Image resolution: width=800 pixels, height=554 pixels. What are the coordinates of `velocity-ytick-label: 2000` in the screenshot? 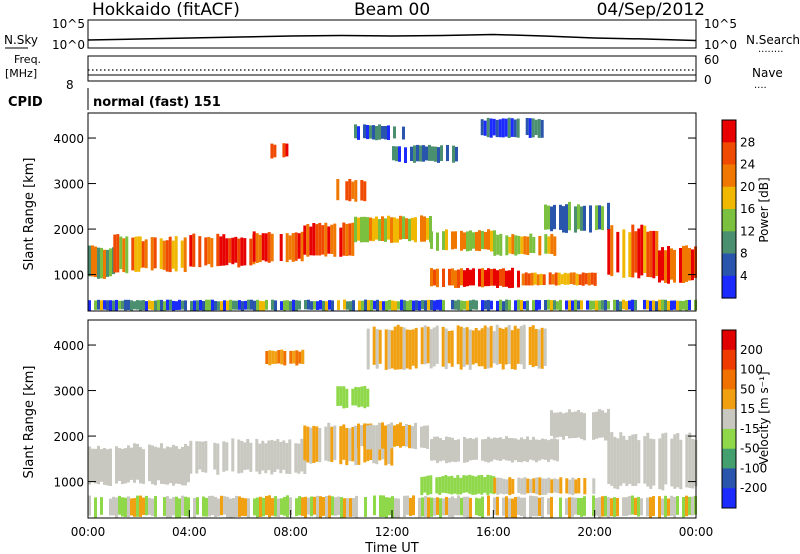 It's located at (68, 437).